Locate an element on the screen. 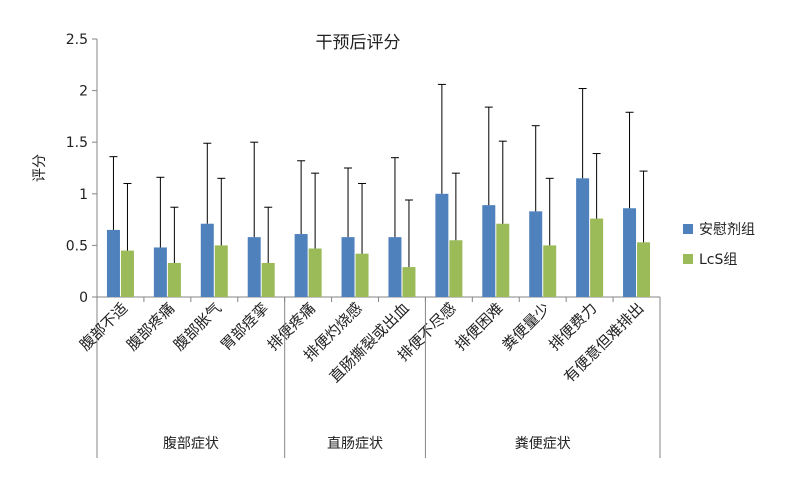 The width and height of the screenshot is (791, 499). y-axis-label: 评分 is located at coordinates (40, 168).